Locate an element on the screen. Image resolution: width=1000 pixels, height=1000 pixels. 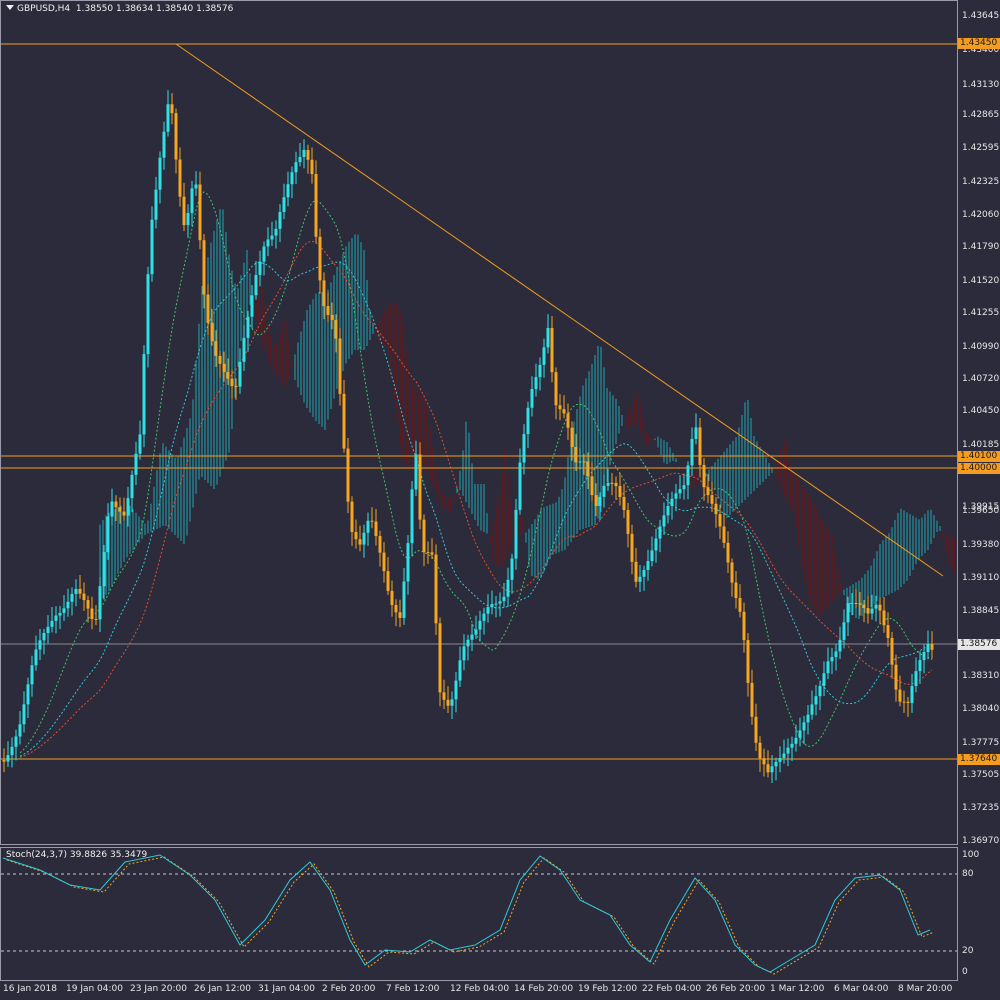
price-tick: 1.41520 is located at coordinates (981, 281).